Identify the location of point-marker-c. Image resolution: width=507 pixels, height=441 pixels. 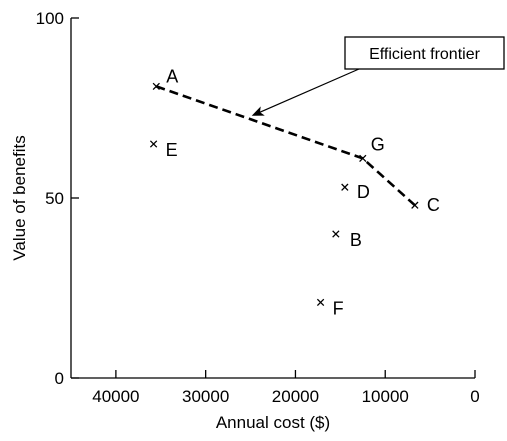
(415, 205).